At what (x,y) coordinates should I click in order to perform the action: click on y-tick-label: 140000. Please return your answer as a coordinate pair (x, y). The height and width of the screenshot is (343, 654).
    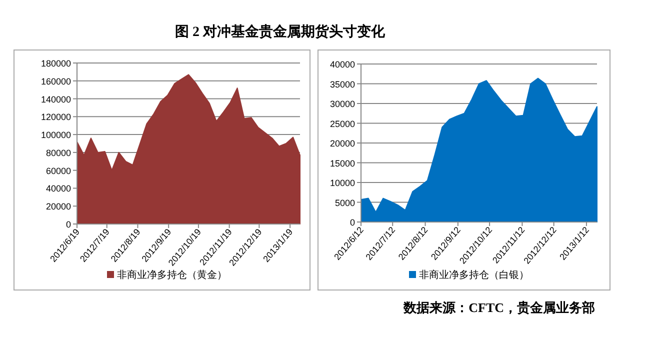
    Looking at the image, I should click on (55, 99).